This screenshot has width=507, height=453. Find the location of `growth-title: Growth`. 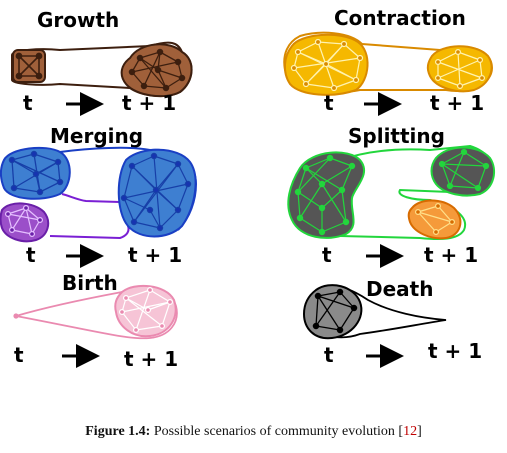

growth-title: Growth is located at coordinates (78, 20).